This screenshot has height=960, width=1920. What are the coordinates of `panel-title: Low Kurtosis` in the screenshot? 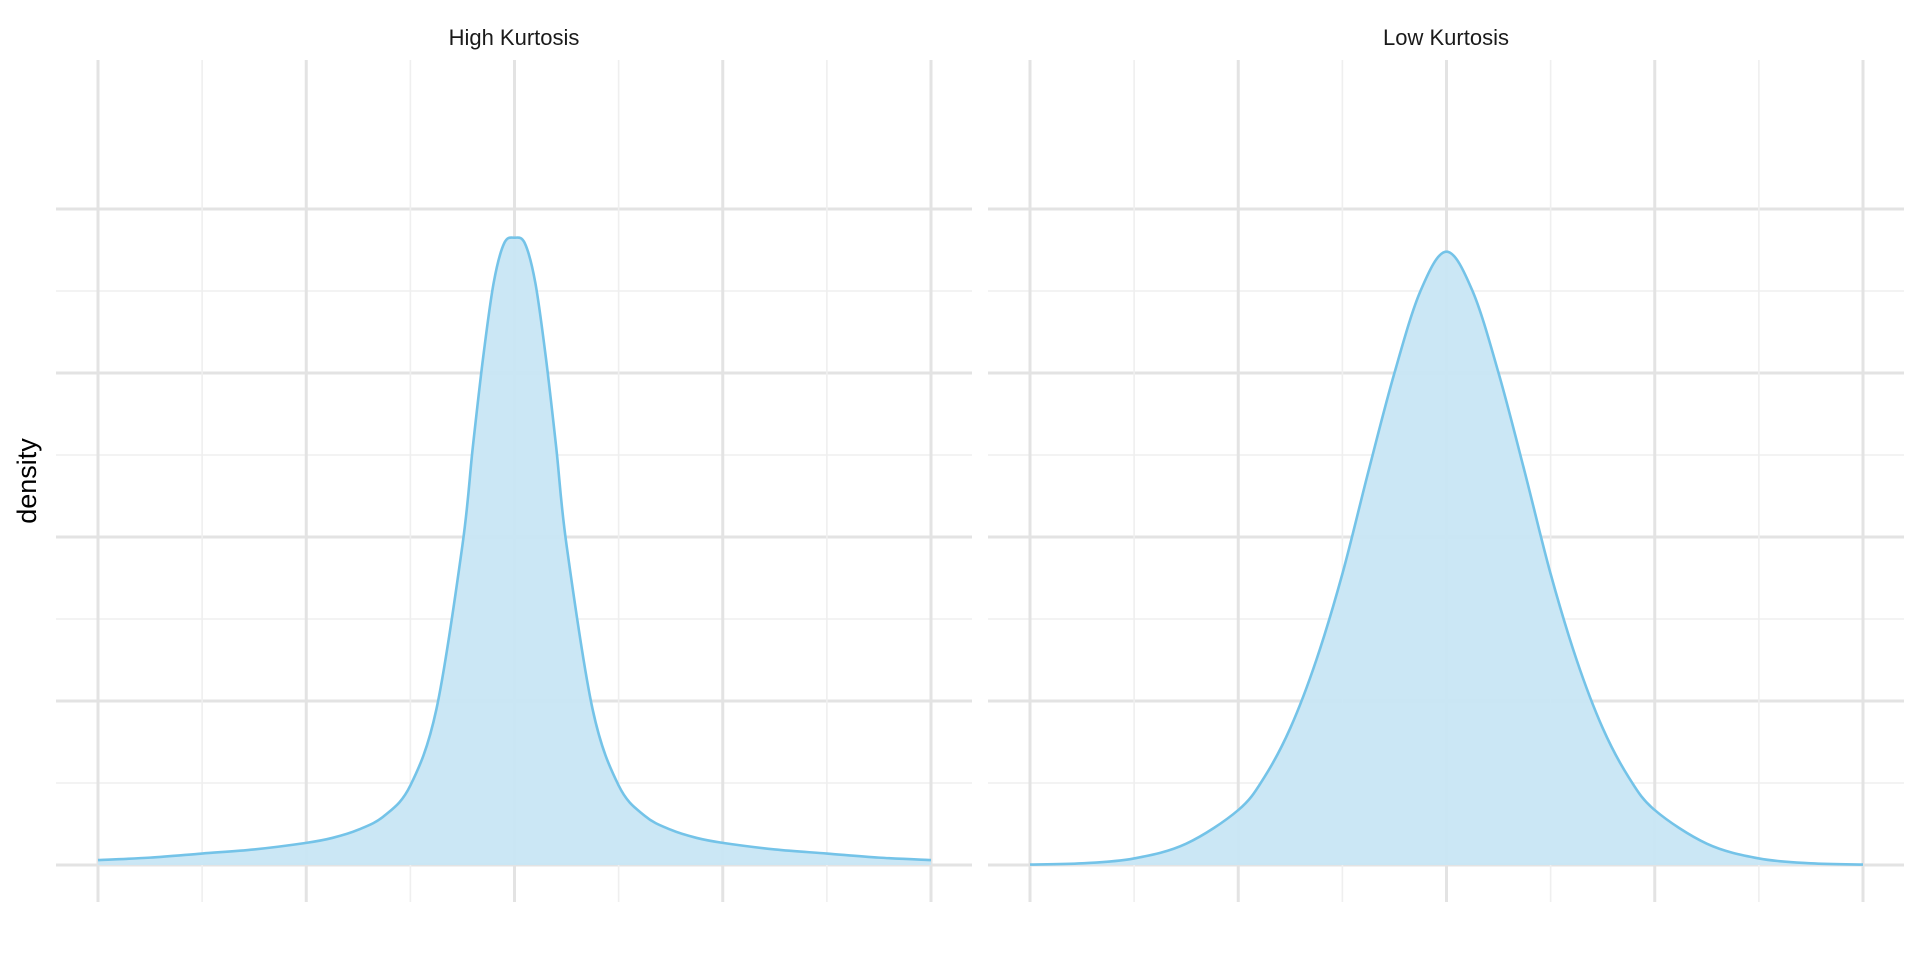 It's located at (1446, 37).